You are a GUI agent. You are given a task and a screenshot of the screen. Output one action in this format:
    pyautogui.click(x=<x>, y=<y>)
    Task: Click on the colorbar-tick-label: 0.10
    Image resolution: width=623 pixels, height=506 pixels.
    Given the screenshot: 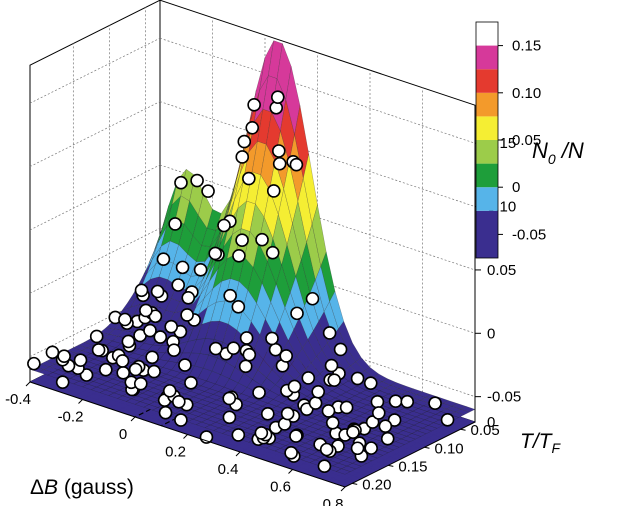 What is the action you would take?
    pyautogui.click(x=526, y=93)
    